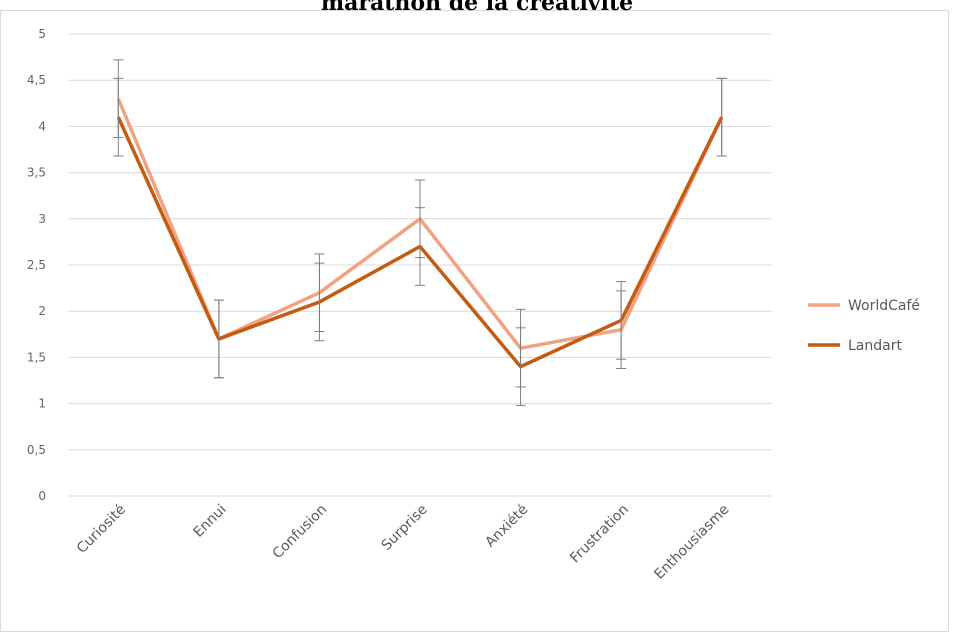 This screenshot has width=954, height=632. I want to click on chart-title: marathon de la créativité, so click(477, 8).